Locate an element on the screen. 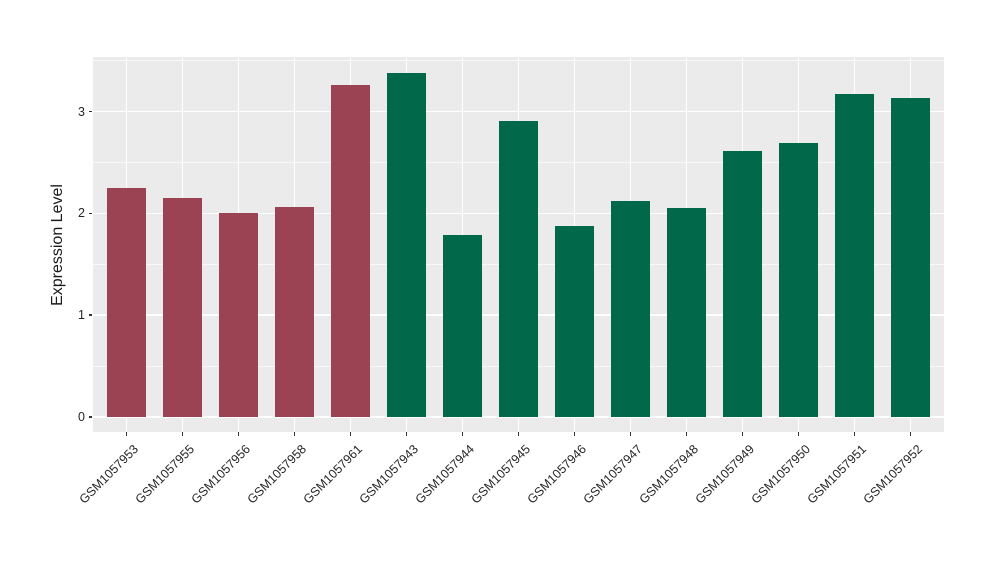  x-tick-label: GSM1057948 is located at coordinates (669, 474).